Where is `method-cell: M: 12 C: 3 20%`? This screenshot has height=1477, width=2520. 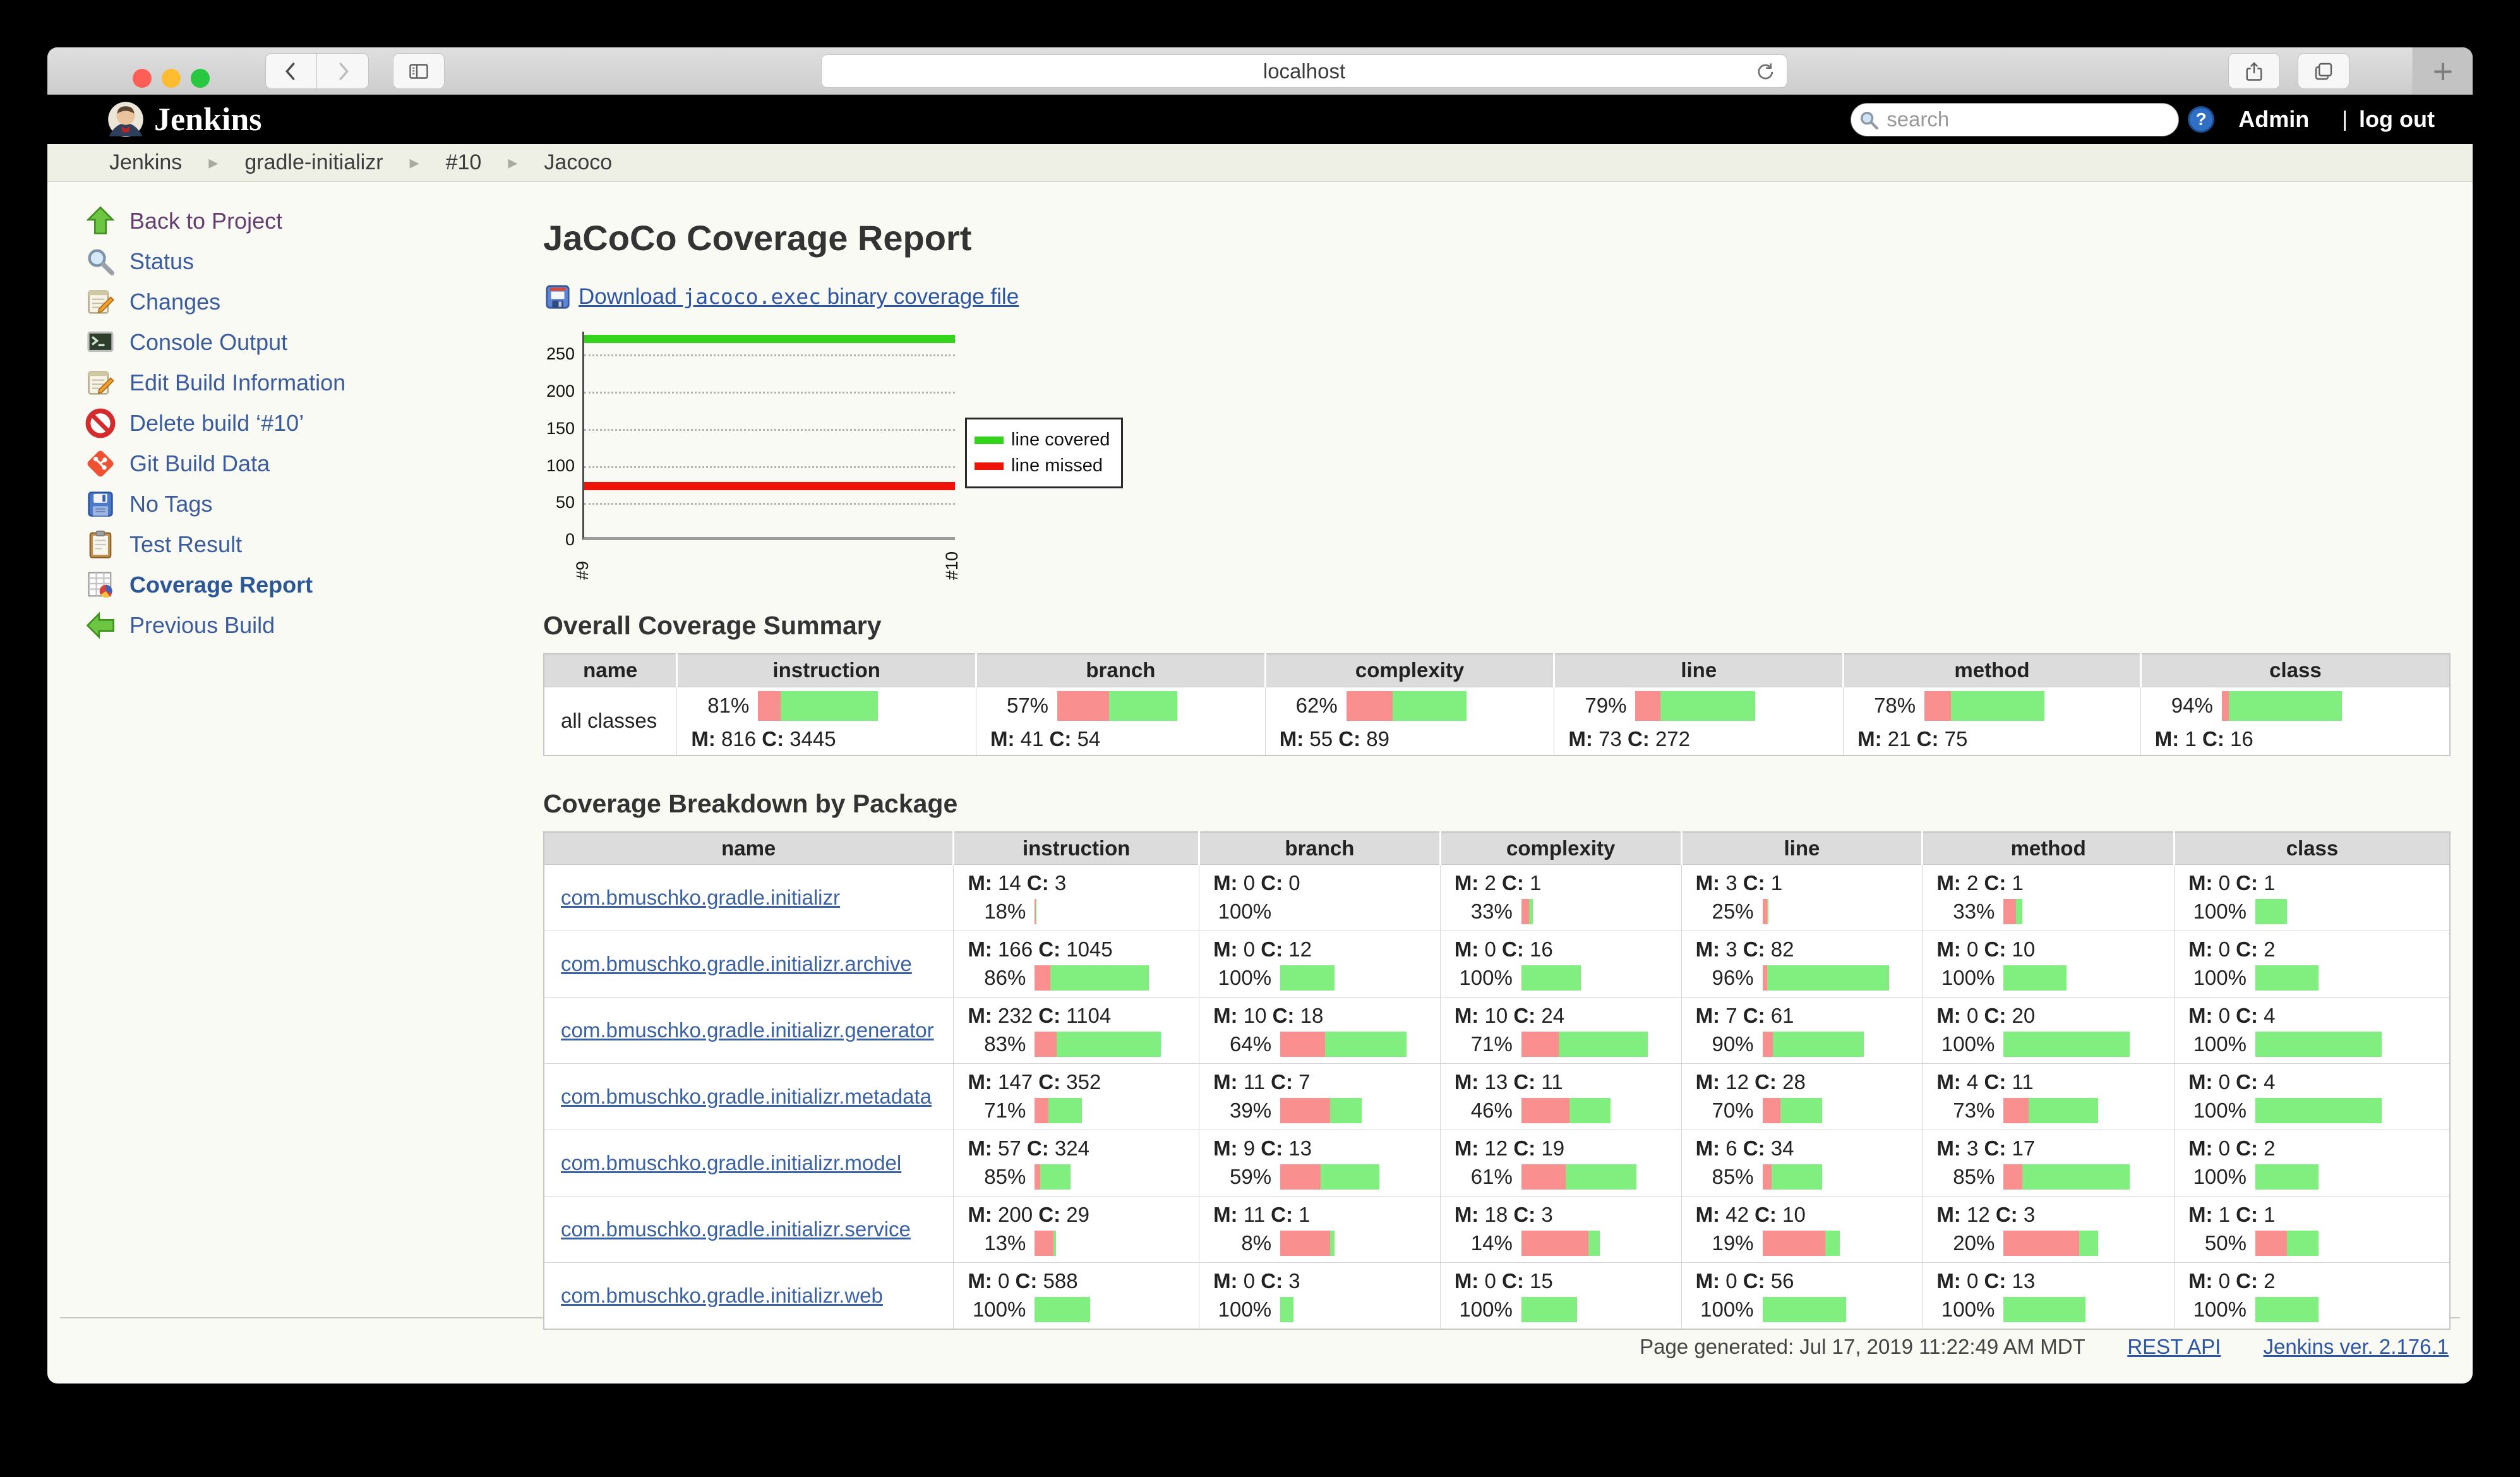
method-cell: M: 12 C: 3 20% is located at coordinates (2048, 1229).